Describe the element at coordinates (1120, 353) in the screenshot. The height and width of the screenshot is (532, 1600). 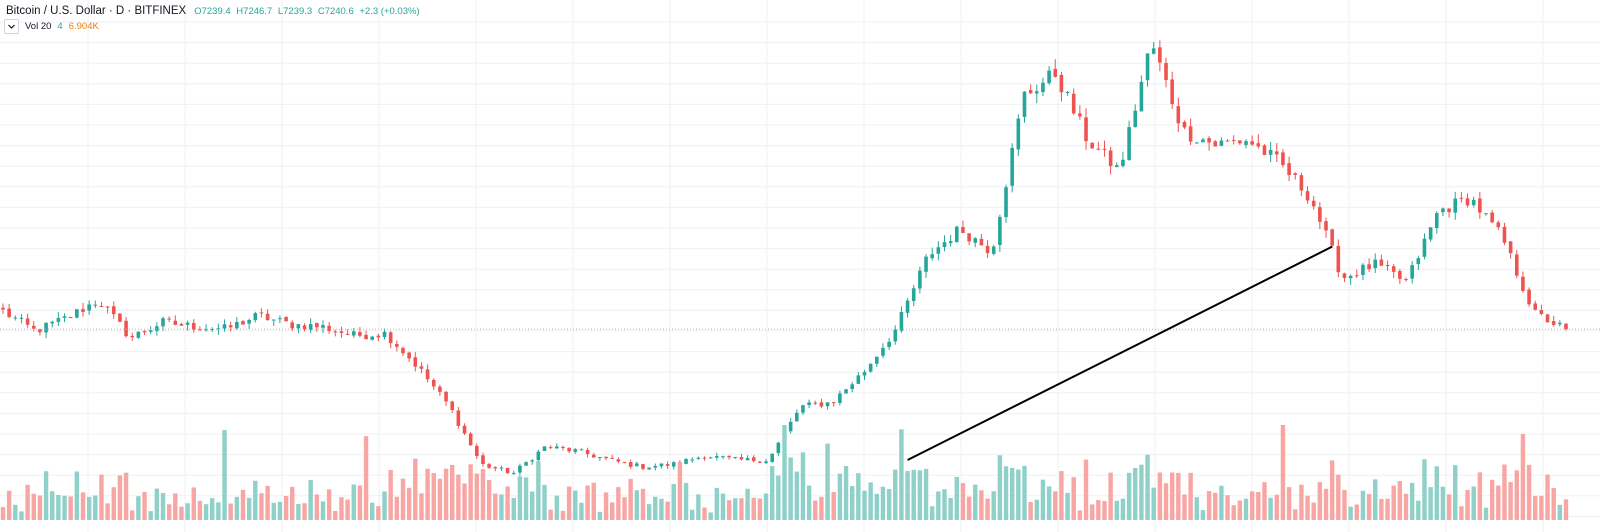
I see `trend-line-drawing` at that location.